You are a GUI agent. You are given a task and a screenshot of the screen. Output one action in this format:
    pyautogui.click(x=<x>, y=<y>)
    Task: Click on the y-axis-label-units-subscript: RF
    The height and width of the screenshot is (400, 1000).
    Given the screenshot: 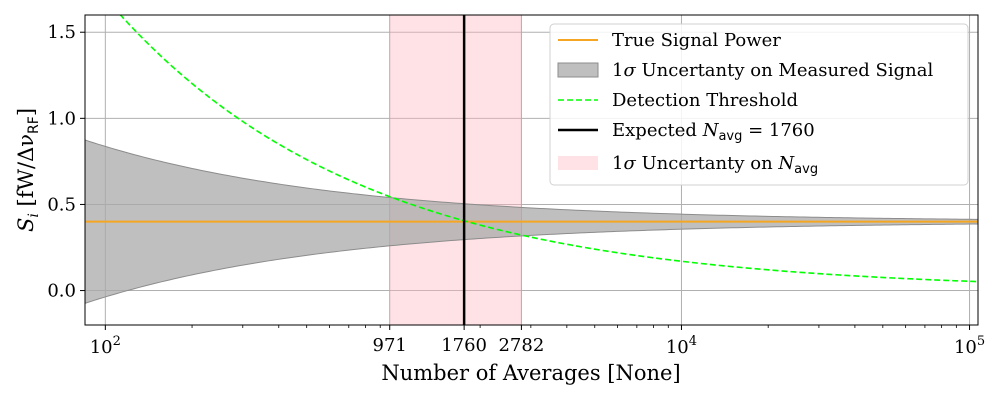 What is the action you would take?
    pyautogui.click(x=34, y=125)
    